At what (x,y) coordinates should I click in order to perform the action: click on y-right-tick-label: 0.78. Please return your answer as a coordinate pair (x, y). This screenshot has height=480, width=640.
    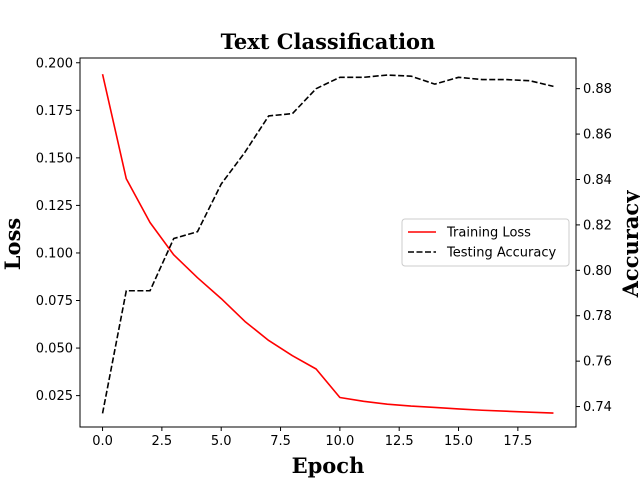
    Looking at the image, I should click on (597, 316).